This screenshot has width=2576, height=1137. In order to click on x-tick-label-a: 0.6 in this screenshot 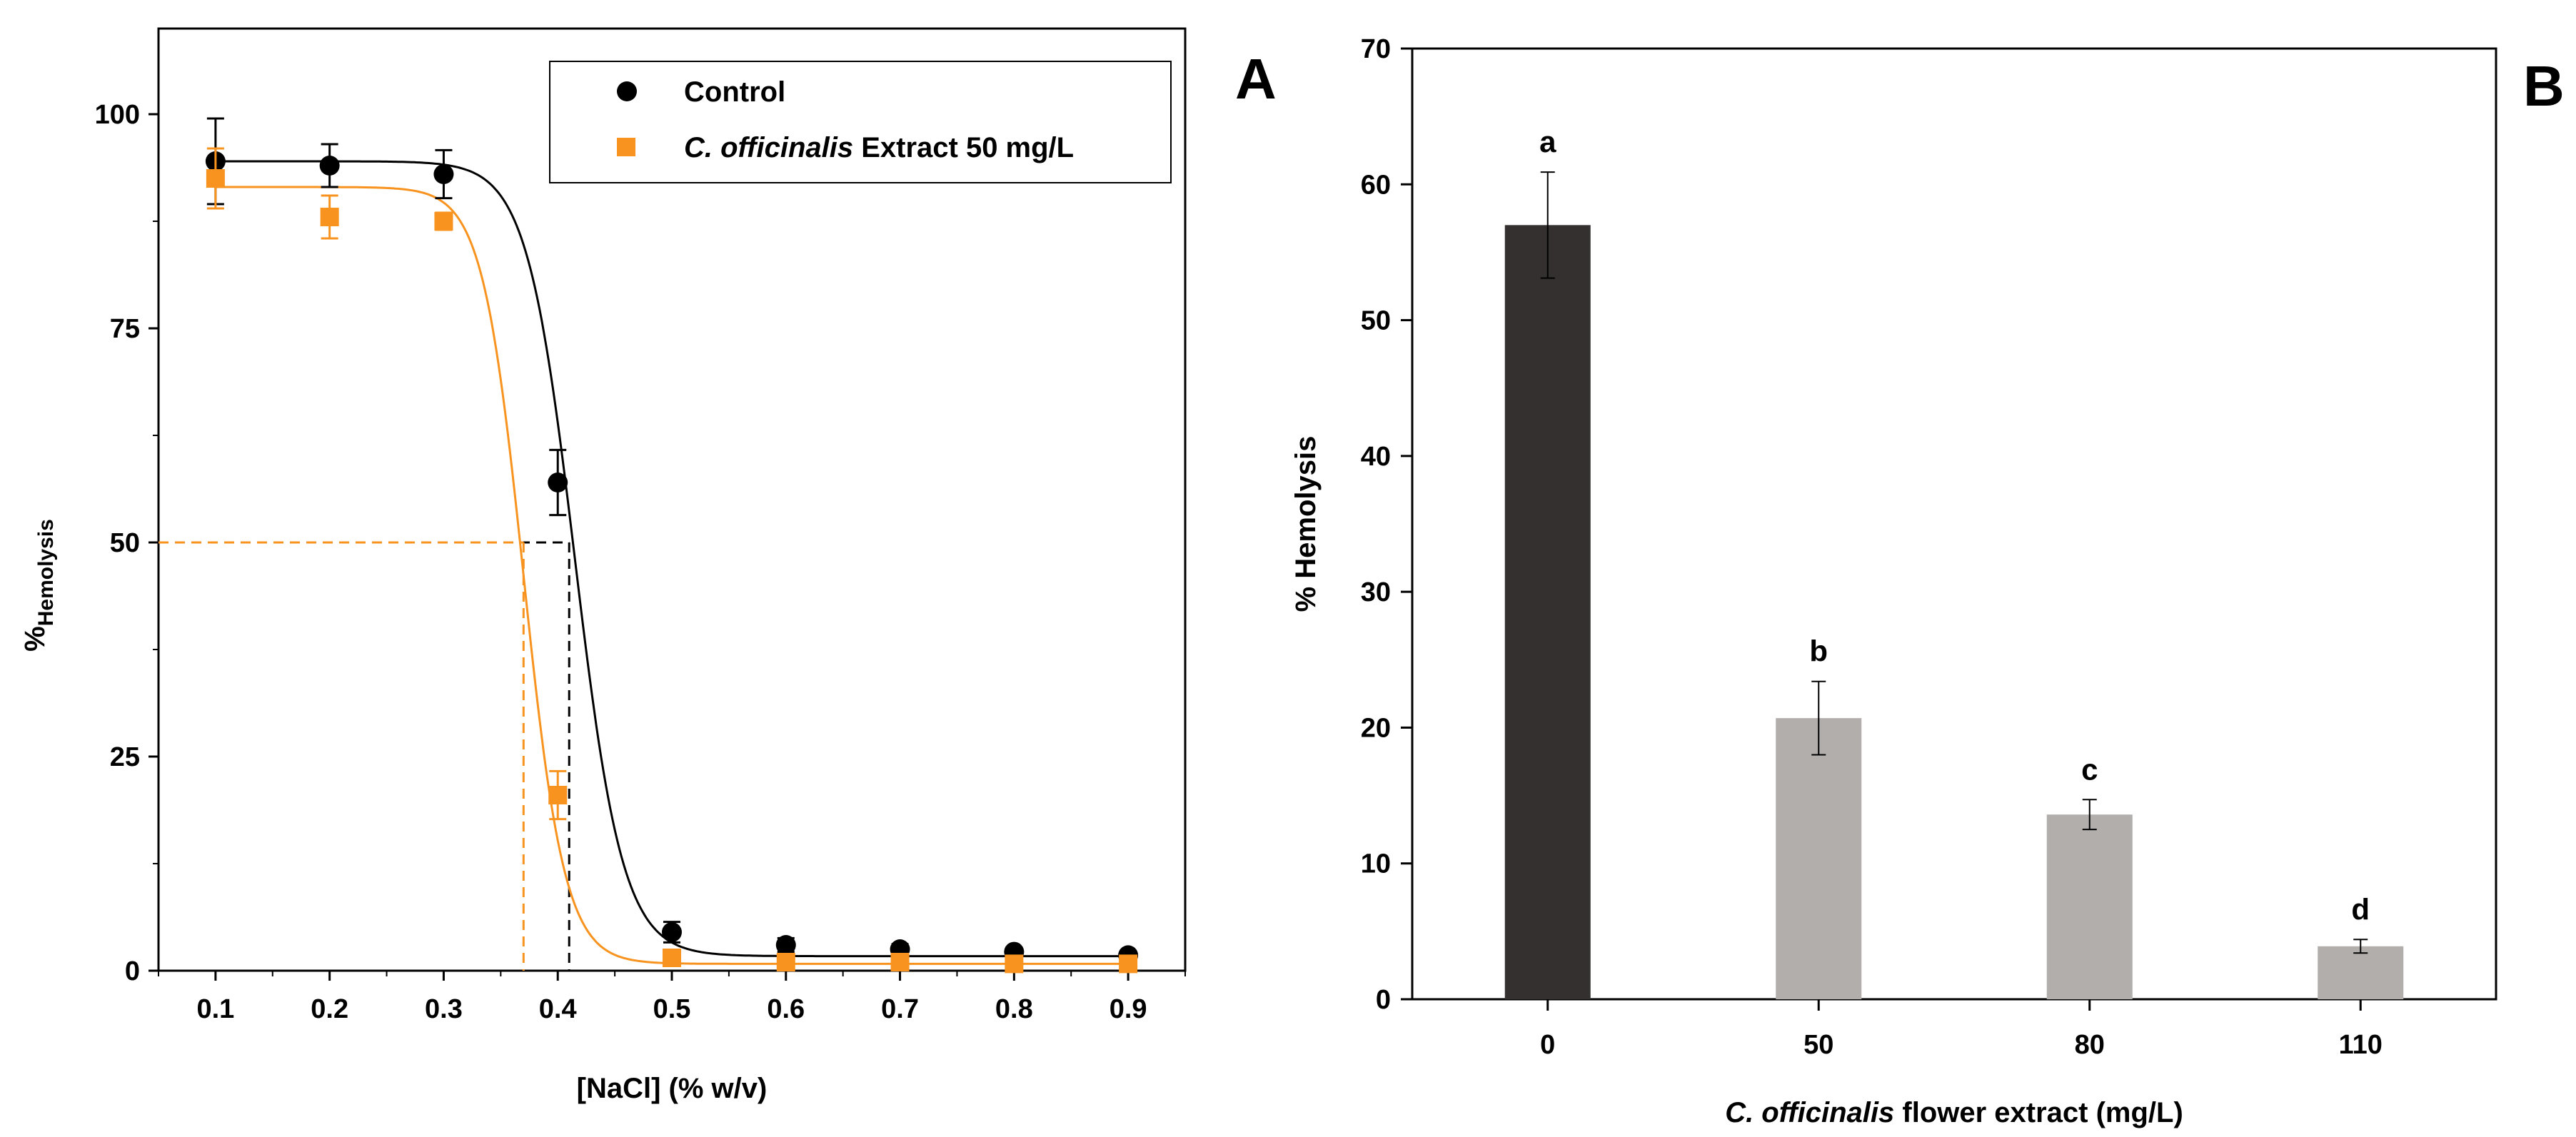, I will do `click(786, 1009)`.